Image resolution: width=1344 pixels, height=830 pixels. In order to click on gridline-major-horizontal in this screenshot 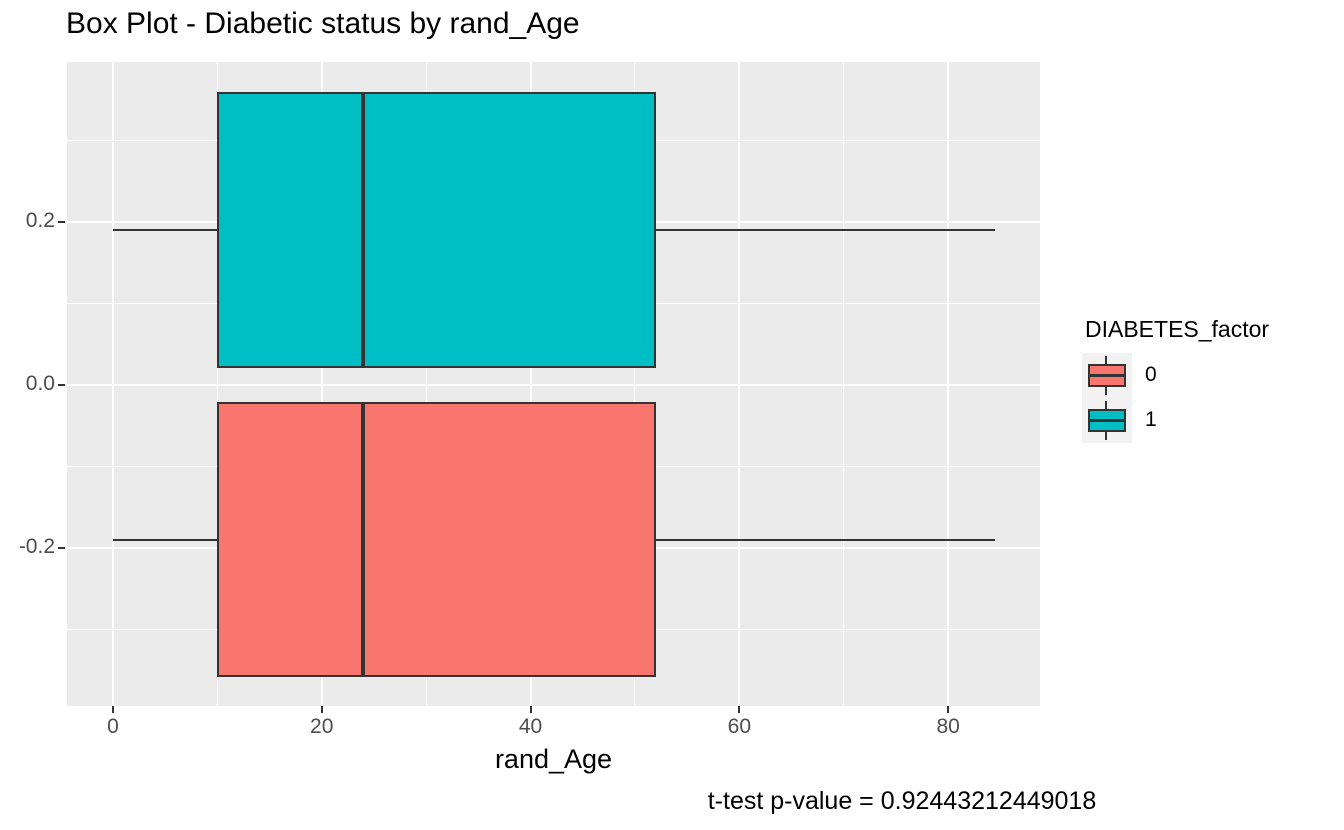, I will do `click(553, 384)`.